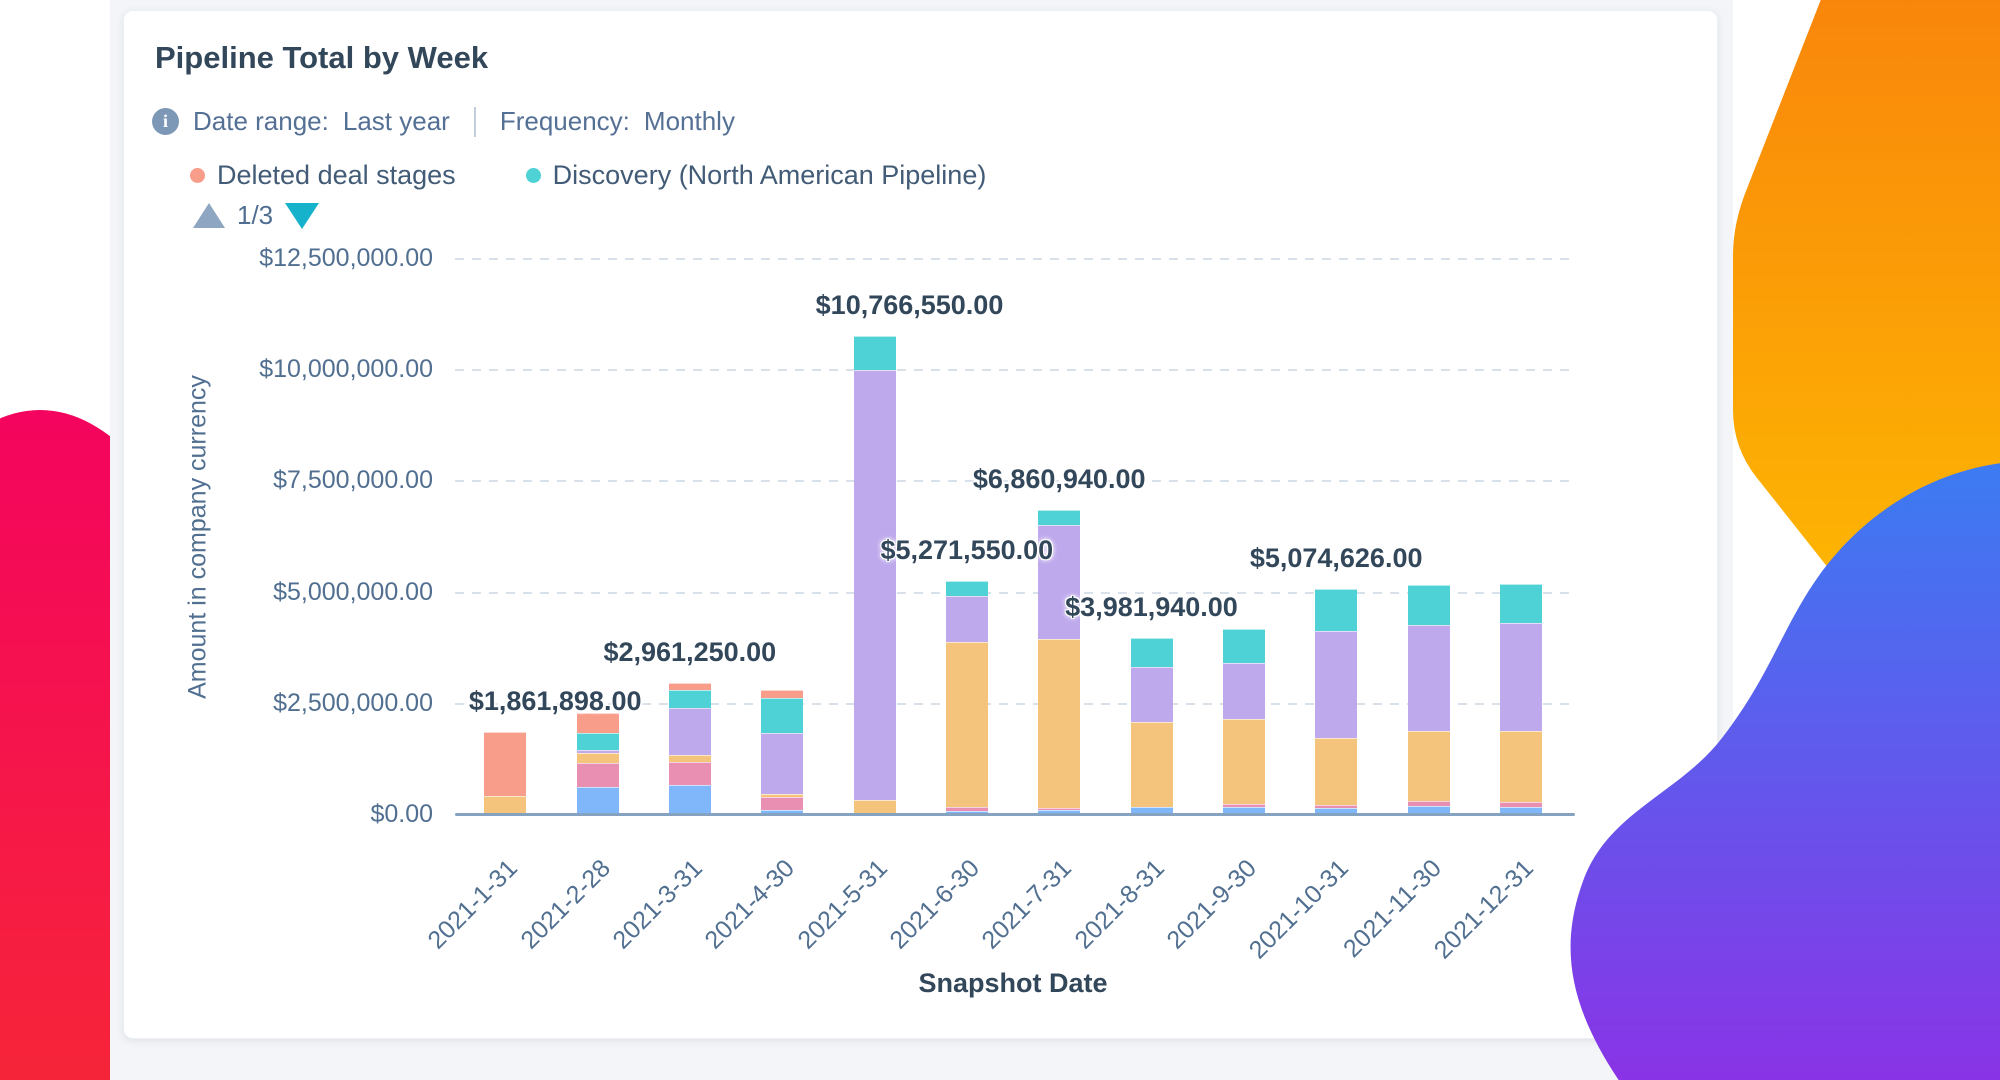  Describe the element at coordinates (1013, 983) in the screenshot. I see `x-axis-title: Snapshot Date` at that location.